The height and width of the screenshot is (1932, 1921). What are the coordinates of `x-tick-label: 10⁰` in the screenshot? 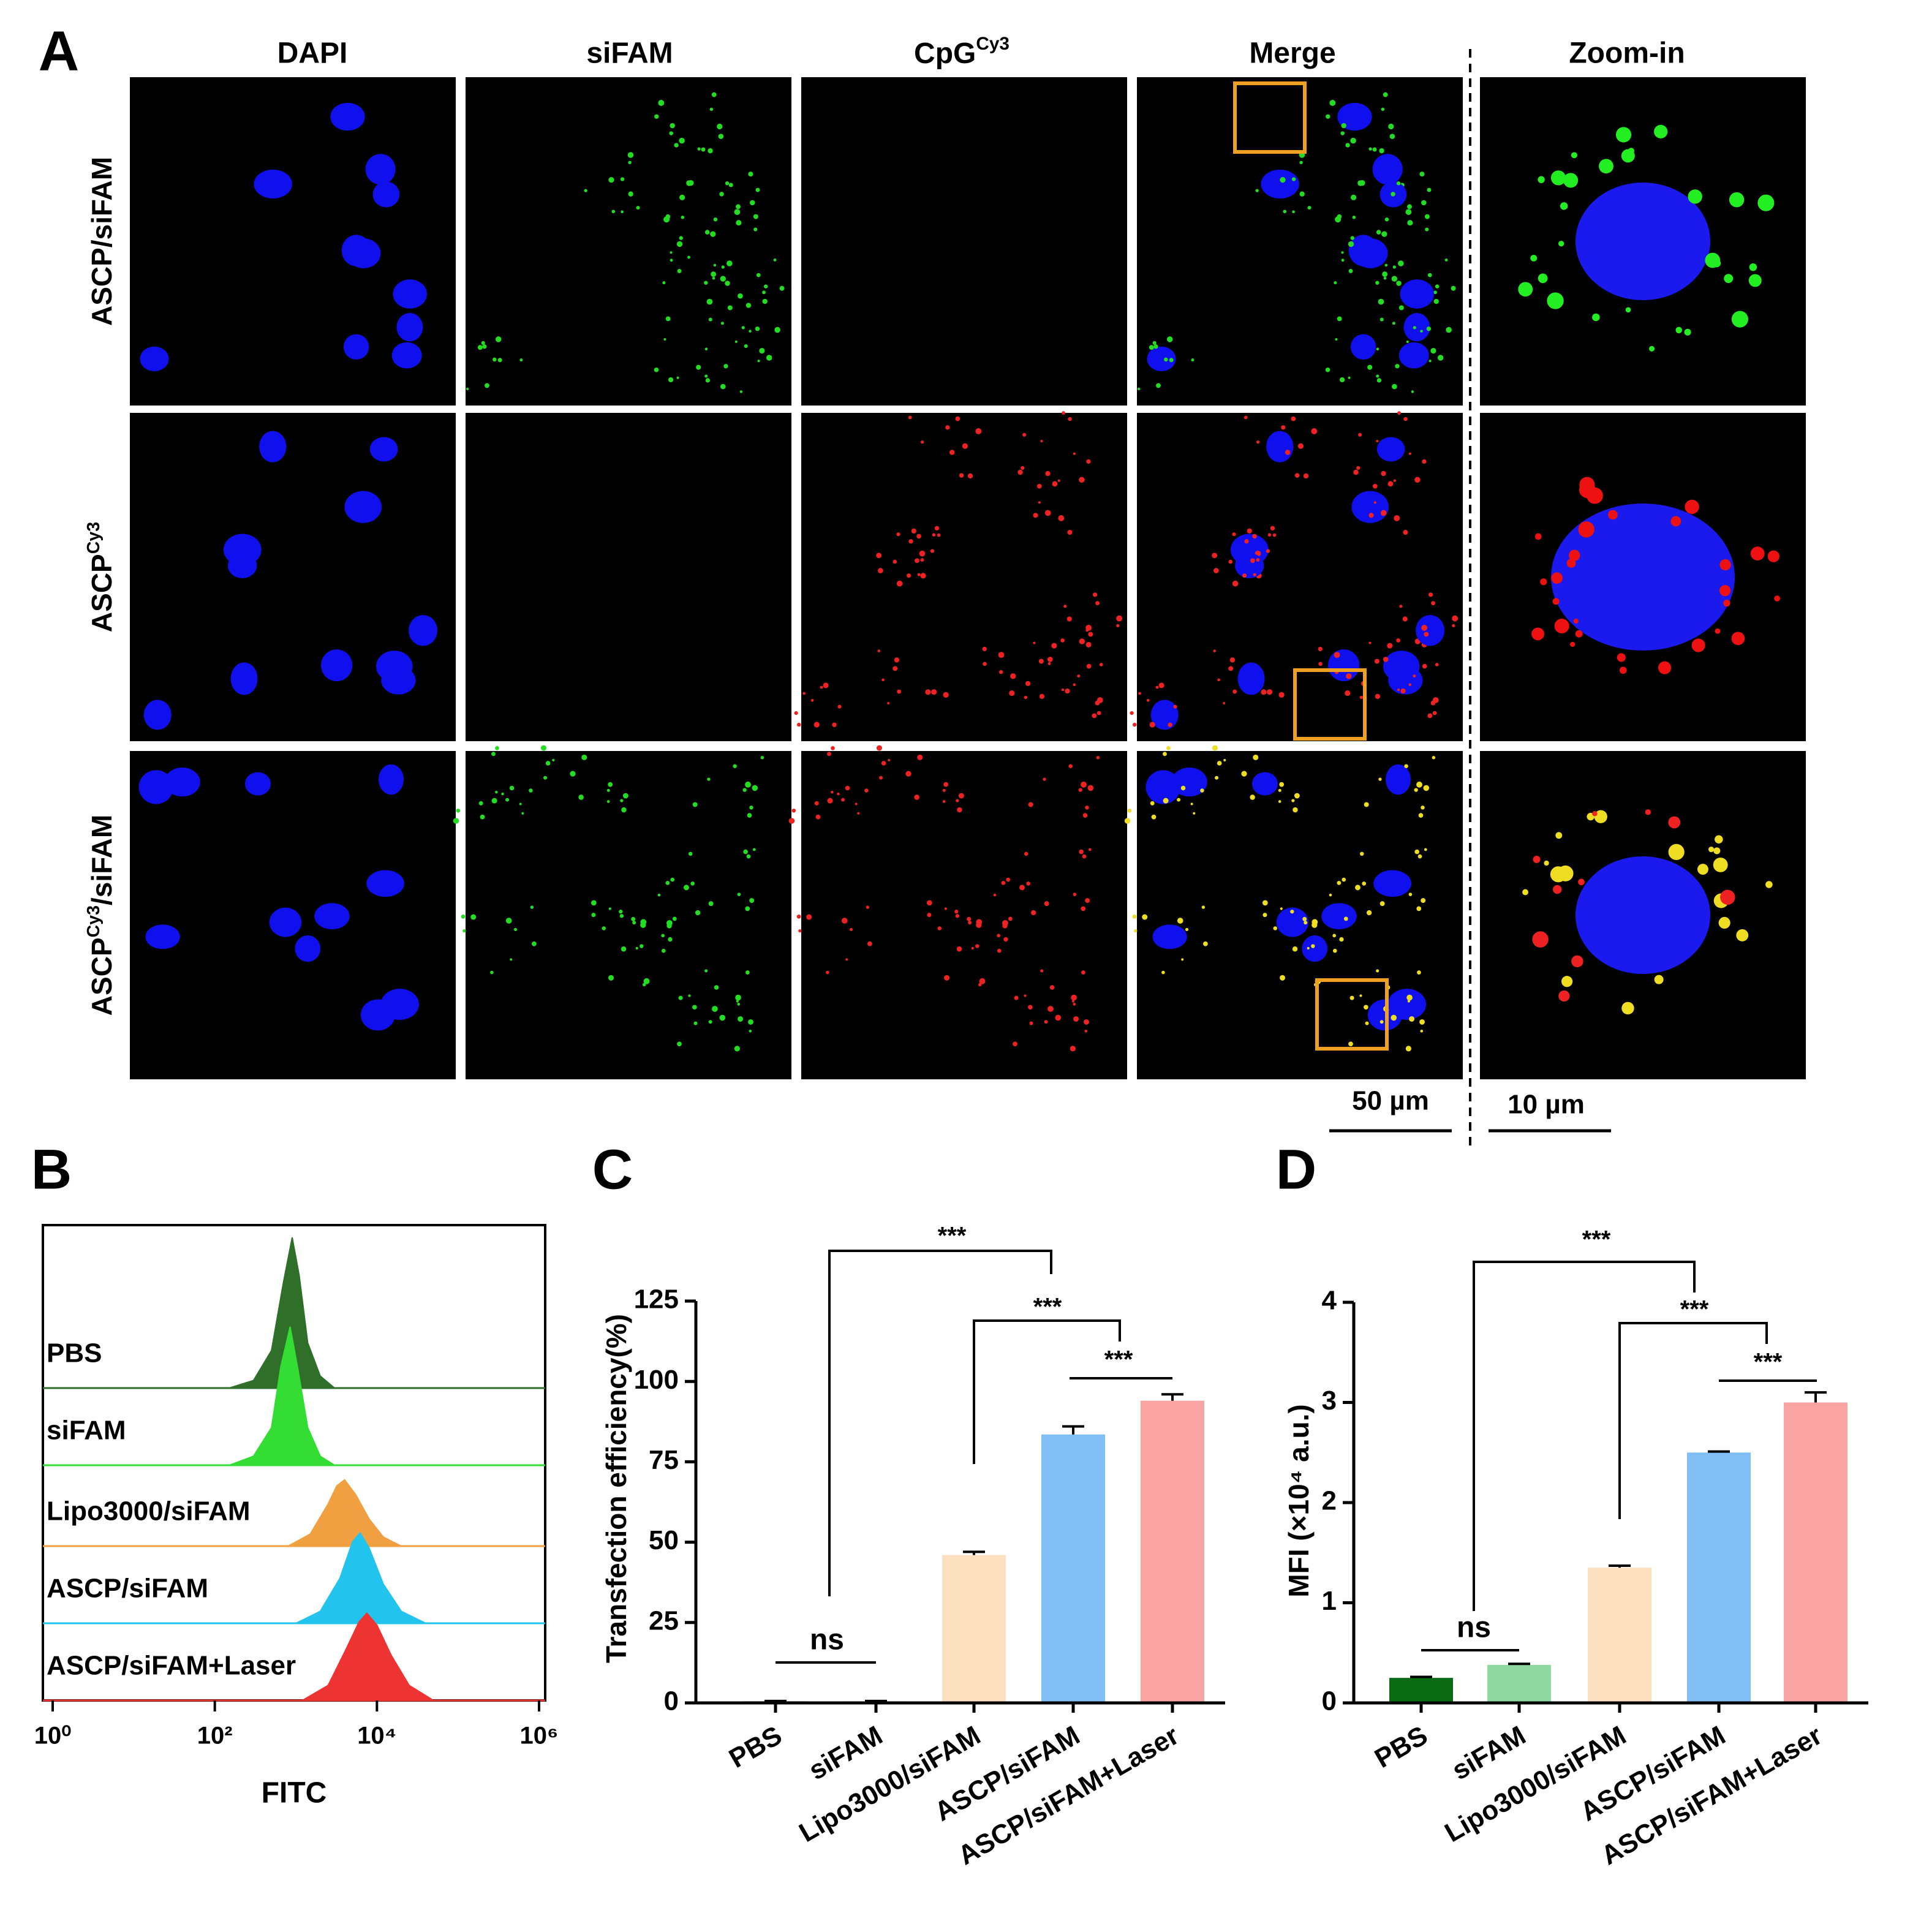 It's located at (53, 1736).